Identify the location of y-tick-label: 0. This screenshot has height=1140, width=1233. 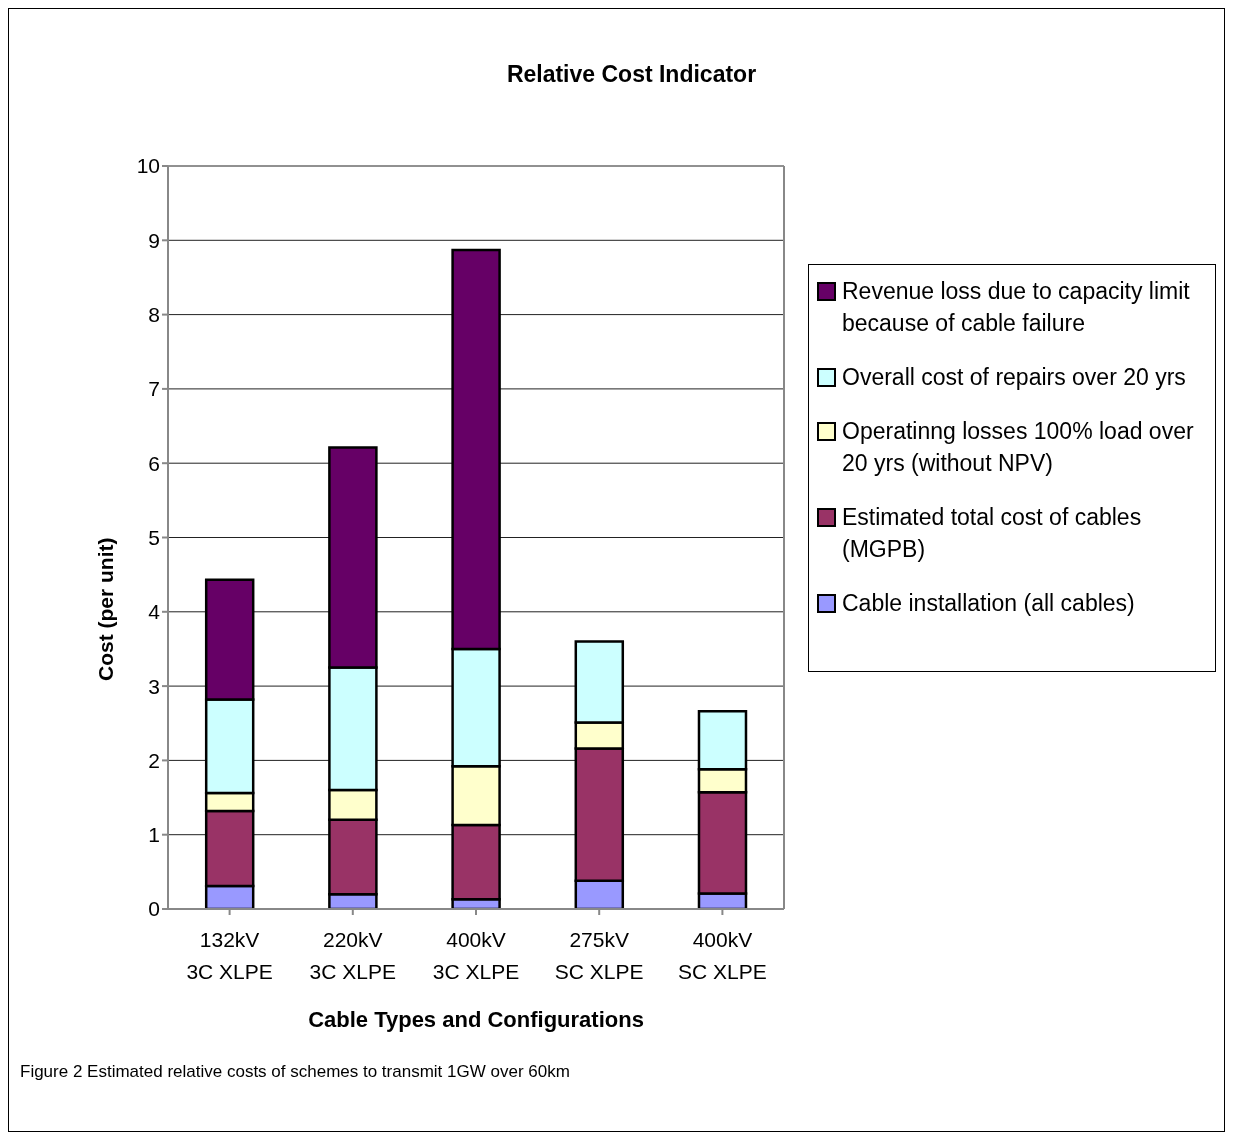
(154, 909).